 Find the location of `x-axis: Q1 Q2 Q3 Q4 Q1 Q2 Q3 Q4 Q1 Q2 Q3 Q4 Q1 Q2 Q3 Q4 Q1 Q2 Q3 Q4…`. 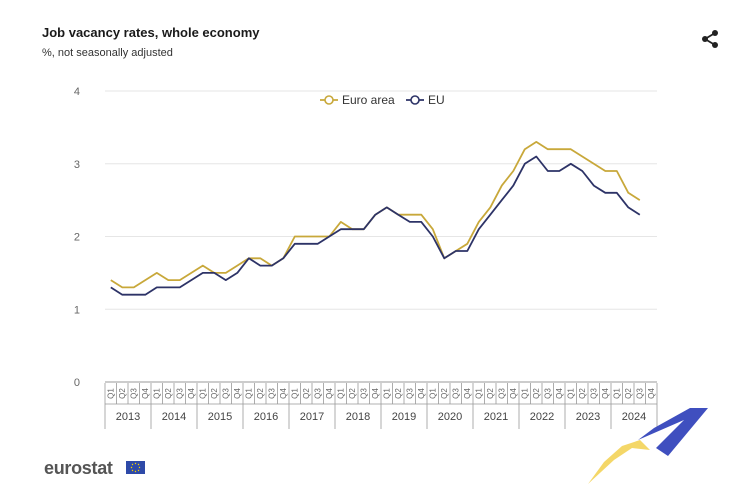

x-axis: Q1 Q2 Q3 Q4 Q1 Q2 Q3 Q4 Q1 Q2 Q3 Q4 Q1 Q2 Q3 Q4 Q1 Q2 Q3 Q4… is located at coordinates (381, 405).